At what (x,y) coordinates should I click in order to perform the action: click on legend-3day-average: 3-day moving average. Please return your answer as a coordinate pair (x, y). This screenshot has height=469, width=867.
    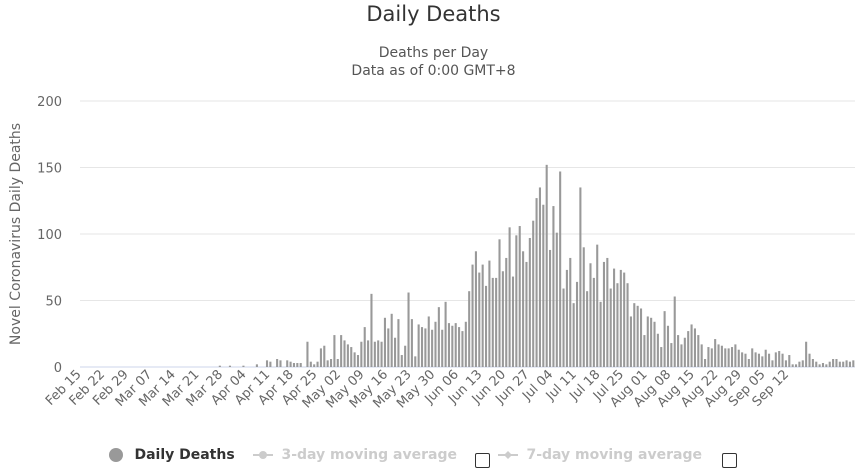
    Looking at the image, I should click on (355, 455).